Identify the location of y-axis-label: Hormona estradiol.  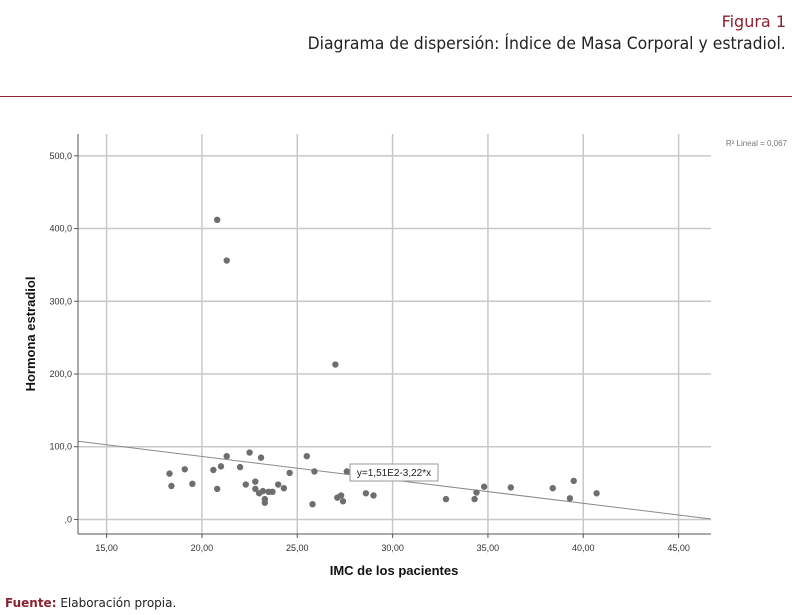
(30, 334).